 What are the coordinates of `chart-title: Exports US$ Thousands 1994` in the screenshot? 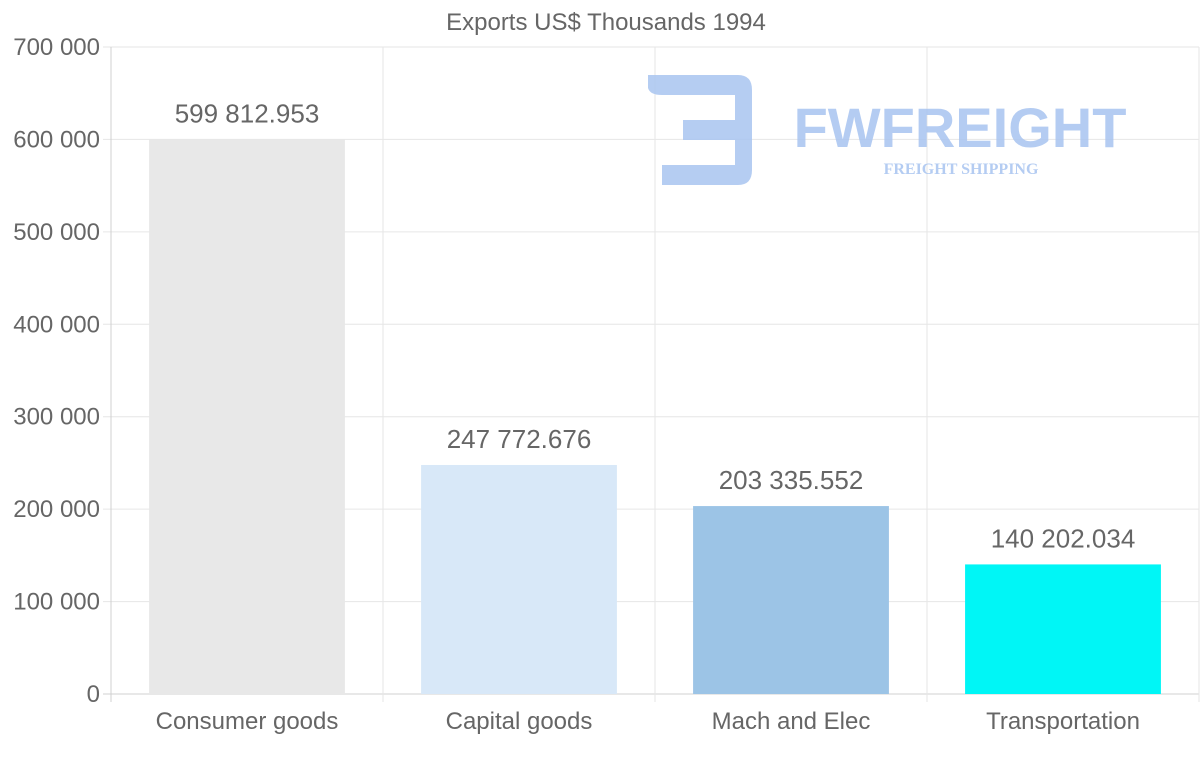 It's located at (606, 22).